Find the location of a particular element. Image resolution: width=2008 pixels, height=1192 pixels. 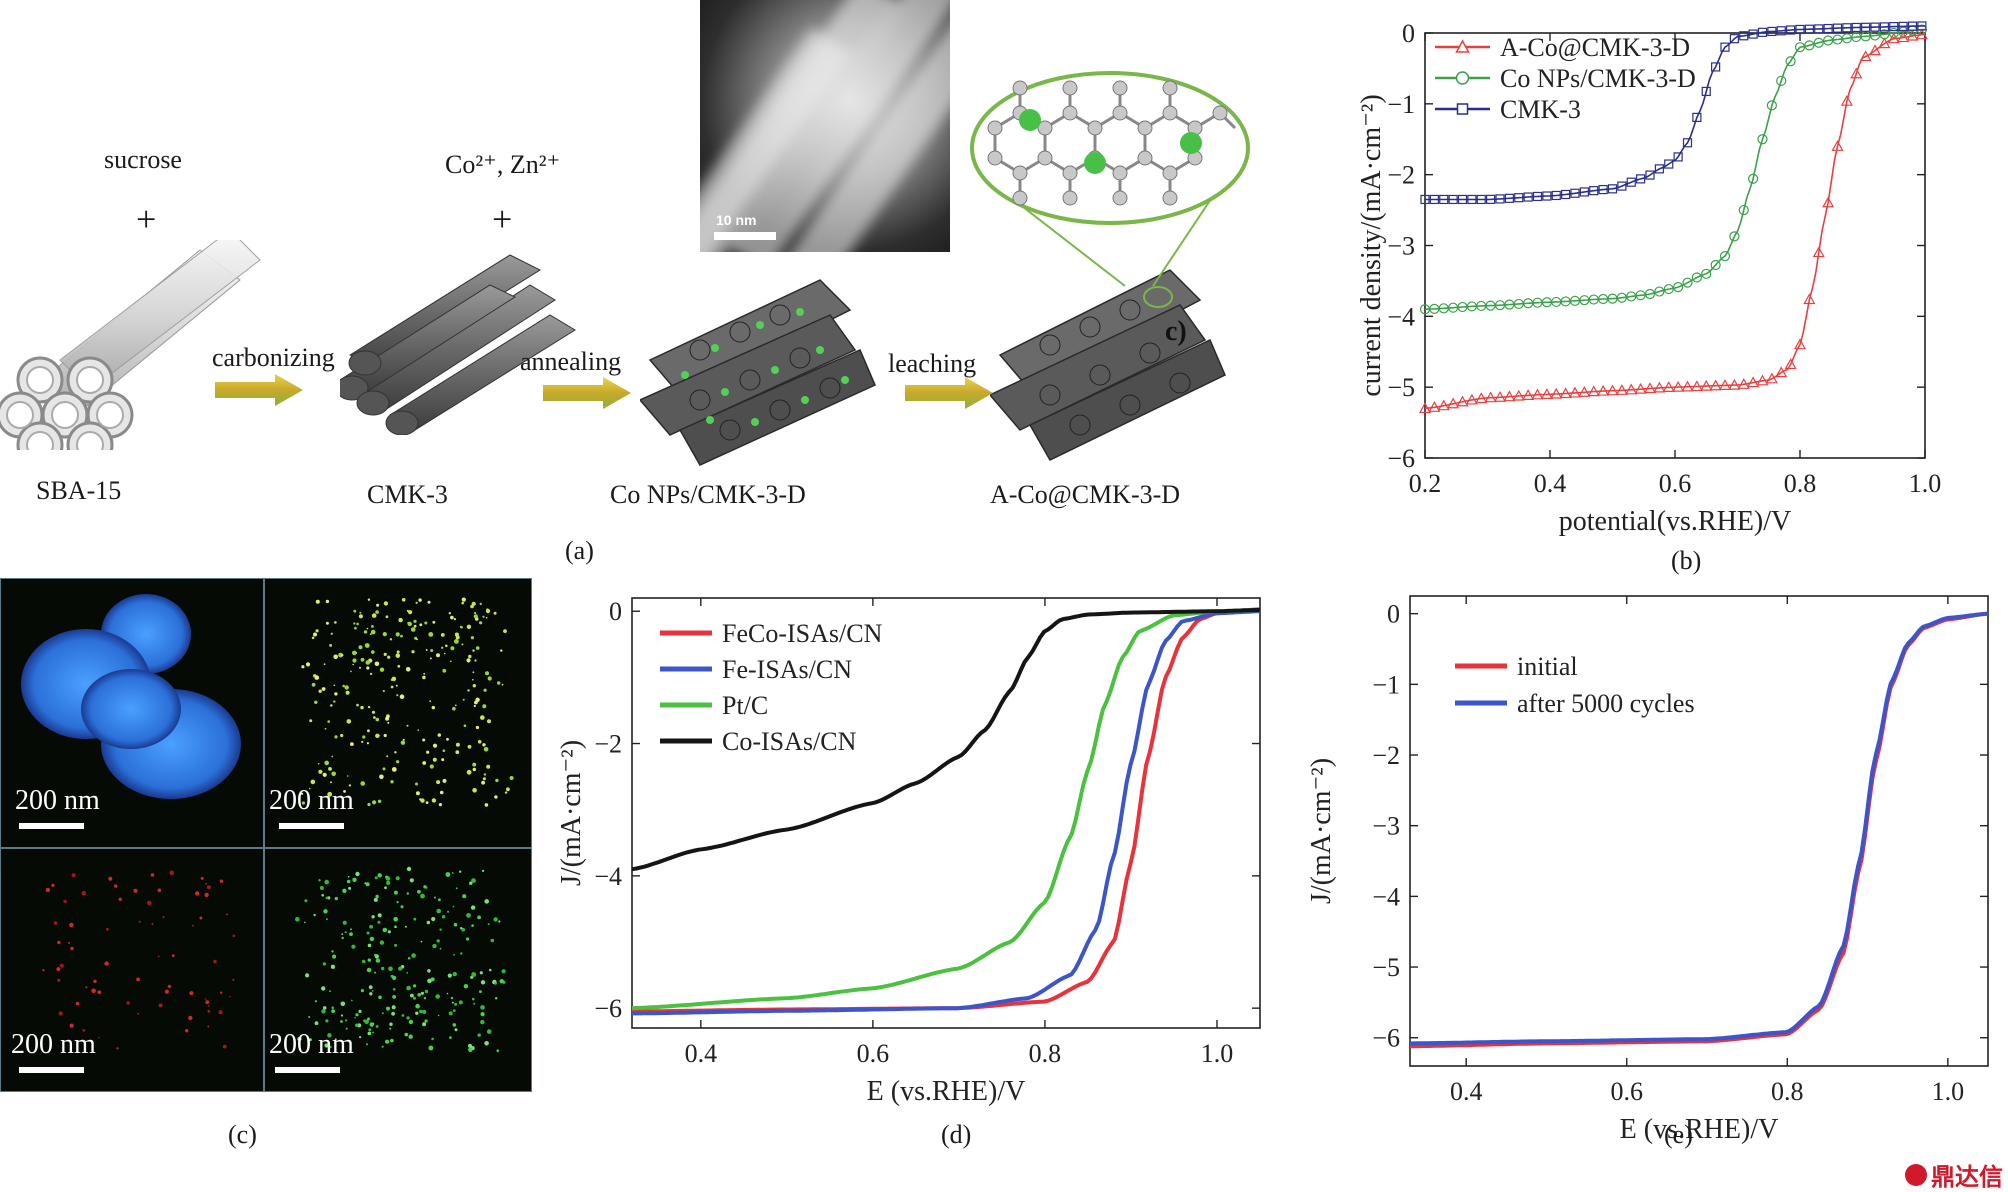

y-tick-label: −3 is located at coordinates (1401, 246).